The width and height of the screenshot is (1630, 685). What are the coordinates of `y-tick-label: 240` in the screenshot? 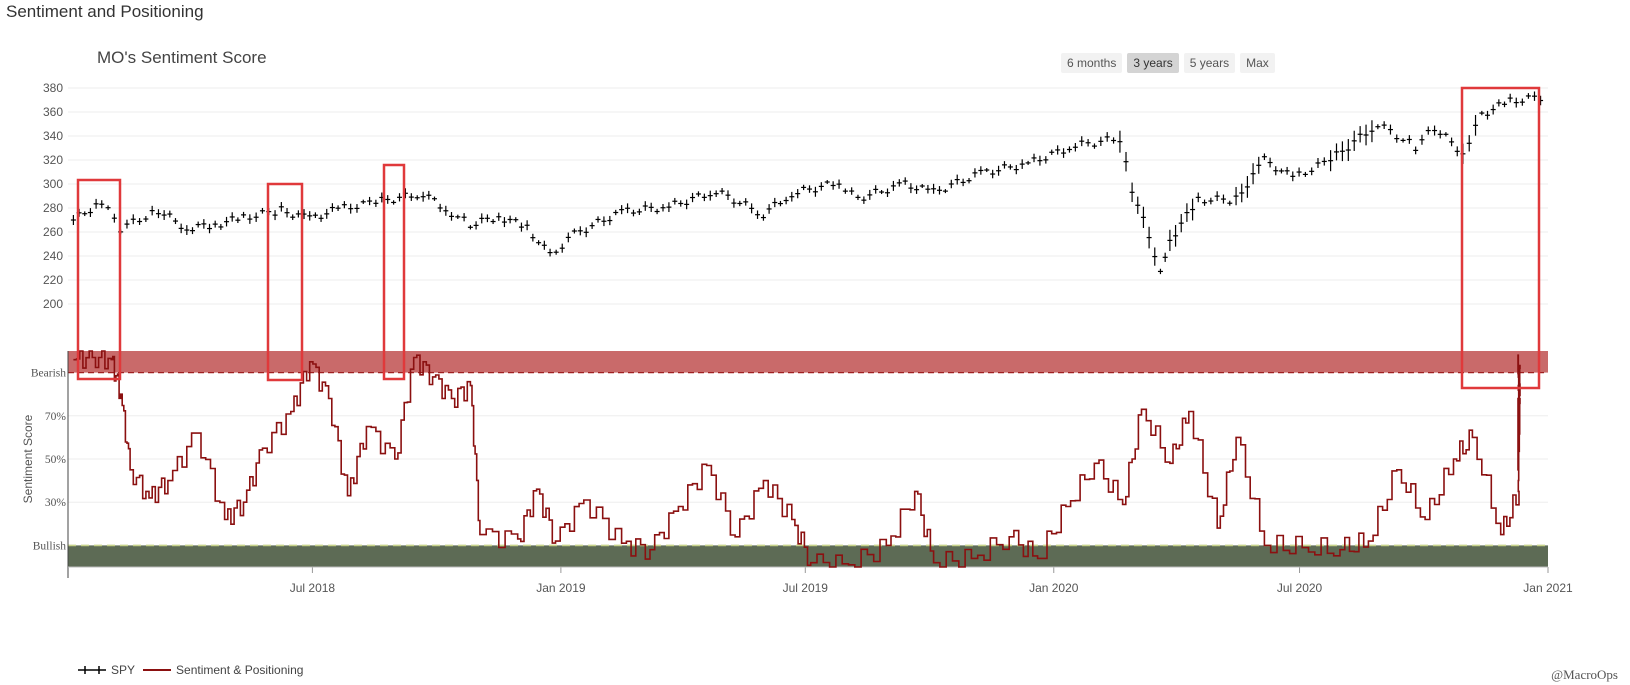 It's located at (53, 256).